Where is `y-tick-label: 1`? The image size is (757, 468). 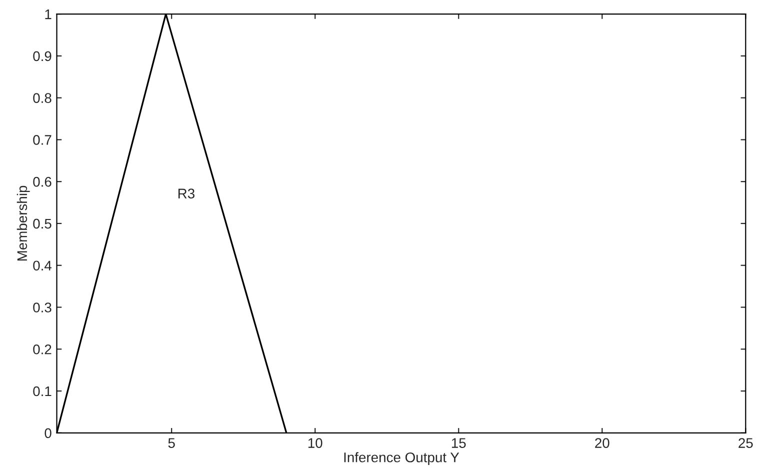 y-tick-label: 1 is located at coordinates (48, 15).